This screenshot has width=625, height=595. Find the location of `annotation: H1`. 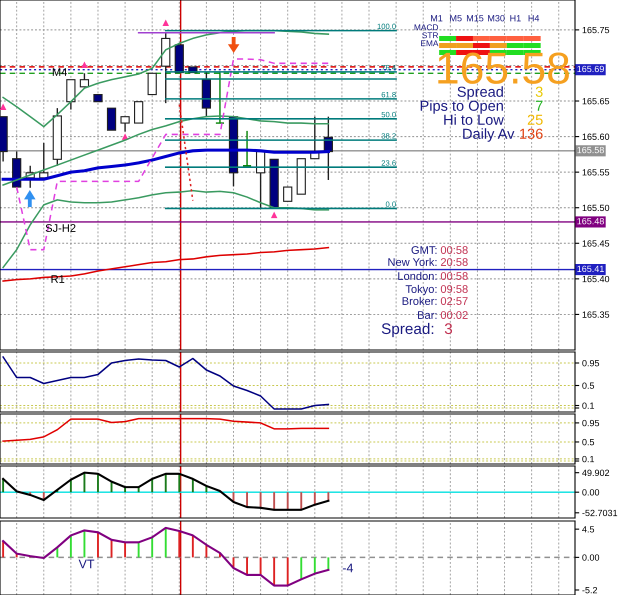

annotation: H1 is located at coordinates (515, 18).